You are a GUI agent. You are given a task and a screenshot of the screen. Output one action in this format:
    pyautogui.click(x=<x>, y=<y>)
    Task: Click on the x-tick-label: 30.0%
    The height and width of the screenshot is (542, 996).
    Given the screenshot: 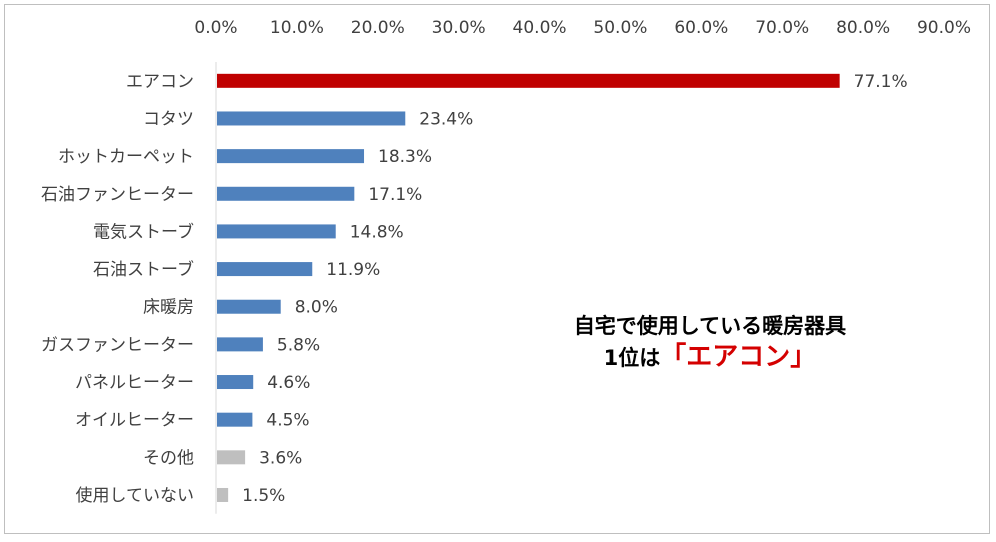 What is the action you would take?
    pyautogui.click(x=459, y=28)
    